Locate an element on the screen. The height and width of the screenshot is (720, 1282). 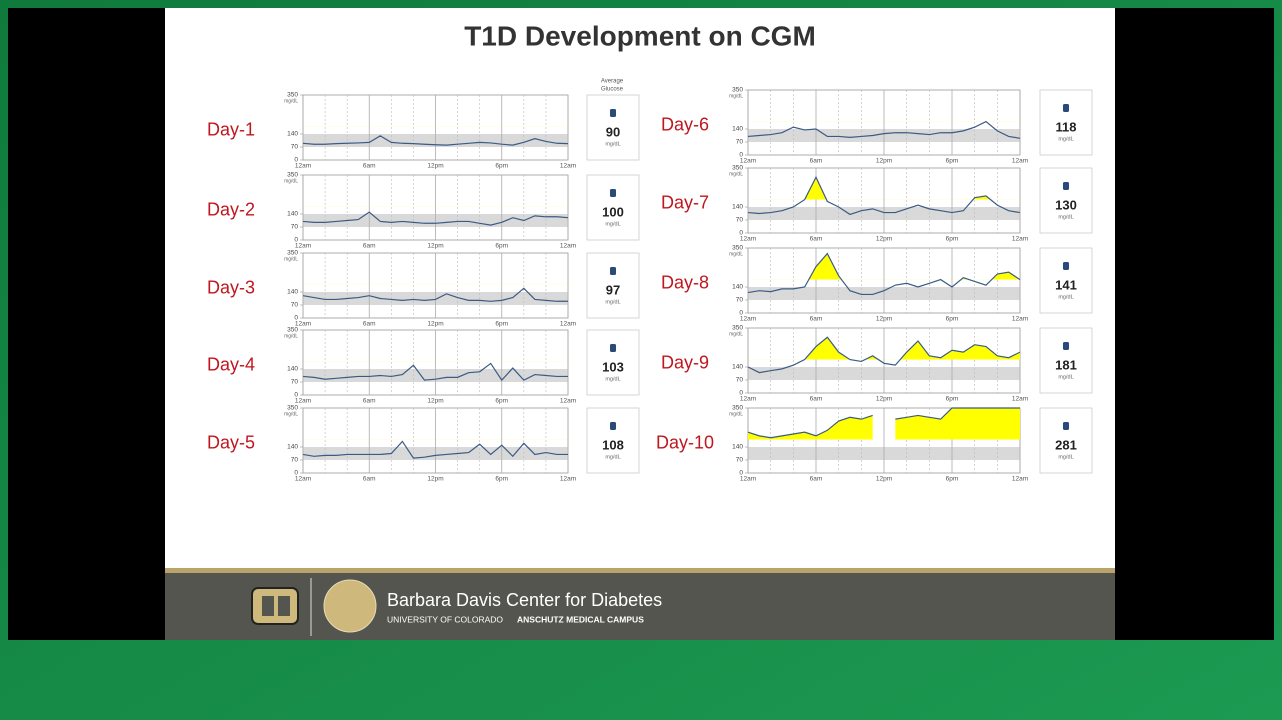
average-value: 281 is located at coordinates (1066, 444).